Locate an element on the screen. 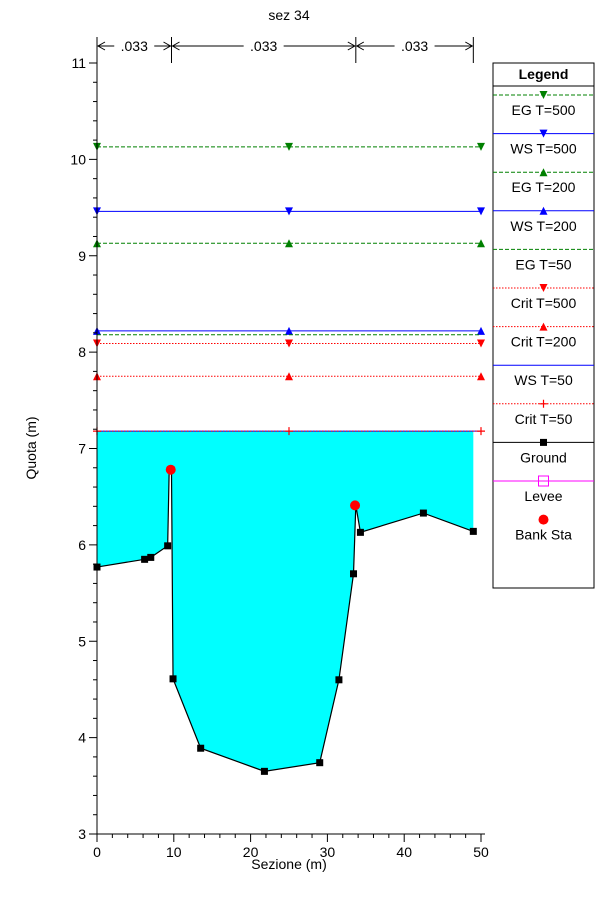 Image resolution: width=599 pixels, height=901 pixels. x-tick-label: 10 is located at coordinates (174, 852).